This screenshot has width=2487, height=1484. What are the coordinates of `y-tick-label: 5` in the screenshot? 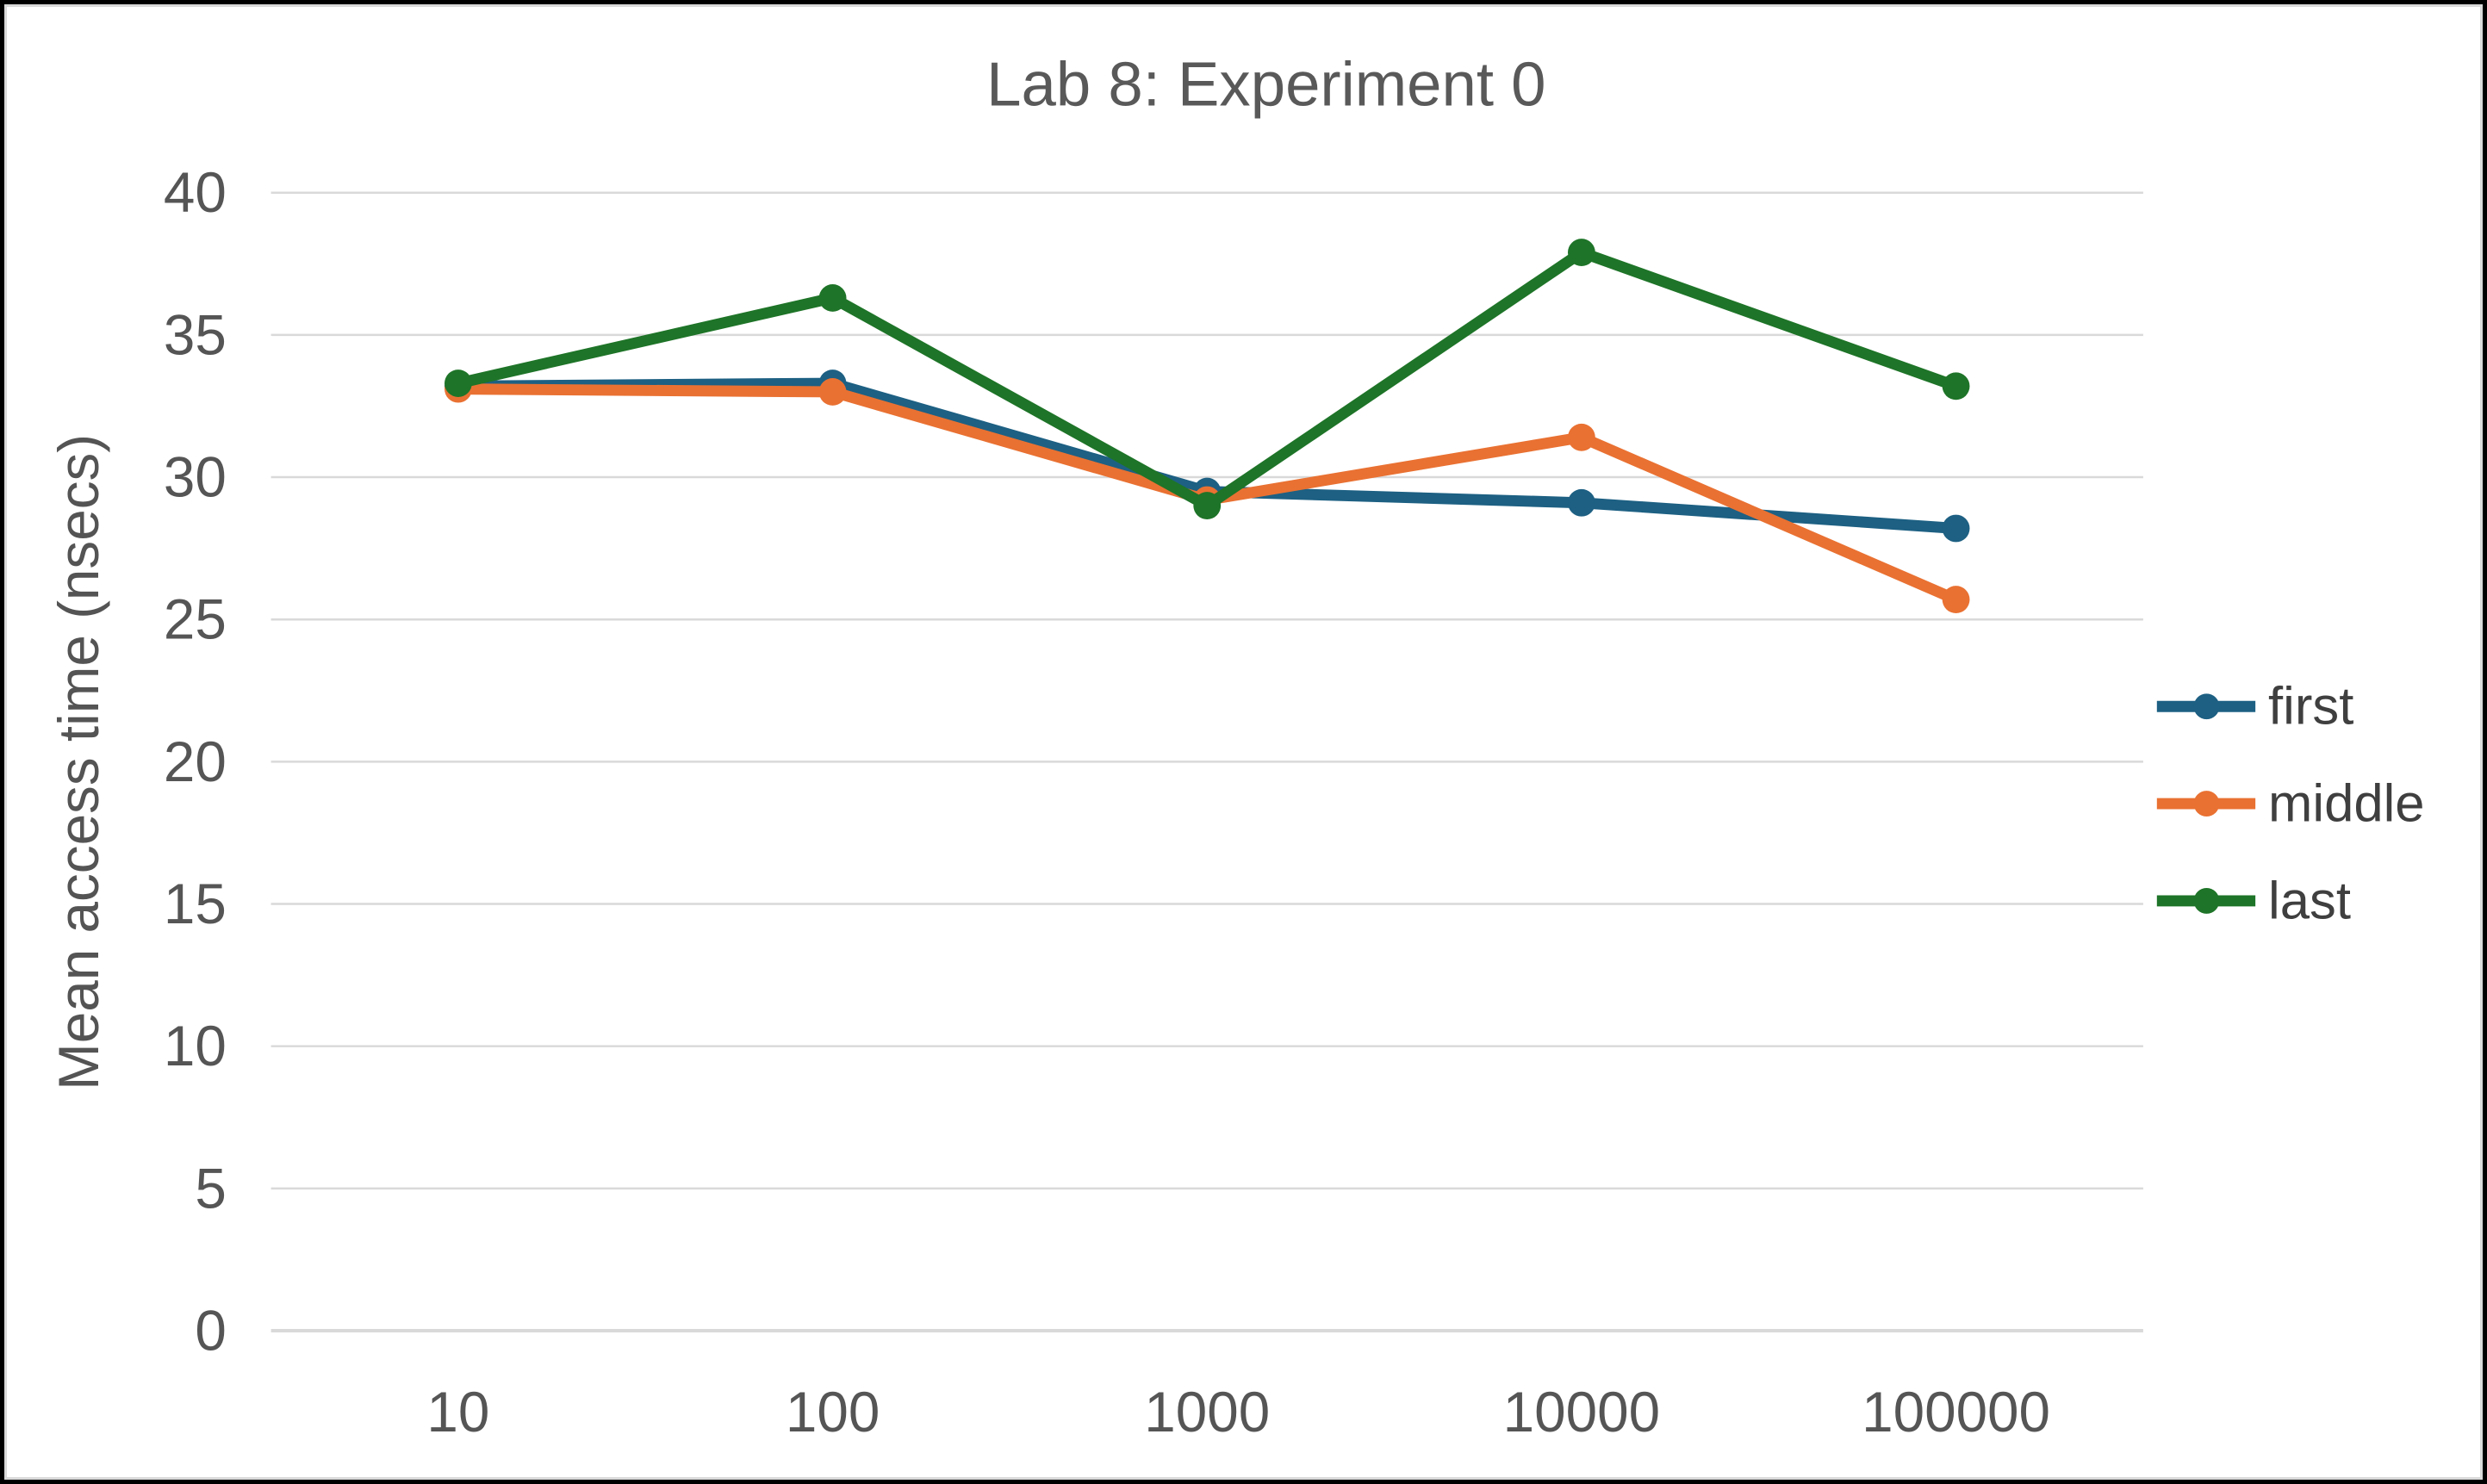 It's located at (211, 1188).